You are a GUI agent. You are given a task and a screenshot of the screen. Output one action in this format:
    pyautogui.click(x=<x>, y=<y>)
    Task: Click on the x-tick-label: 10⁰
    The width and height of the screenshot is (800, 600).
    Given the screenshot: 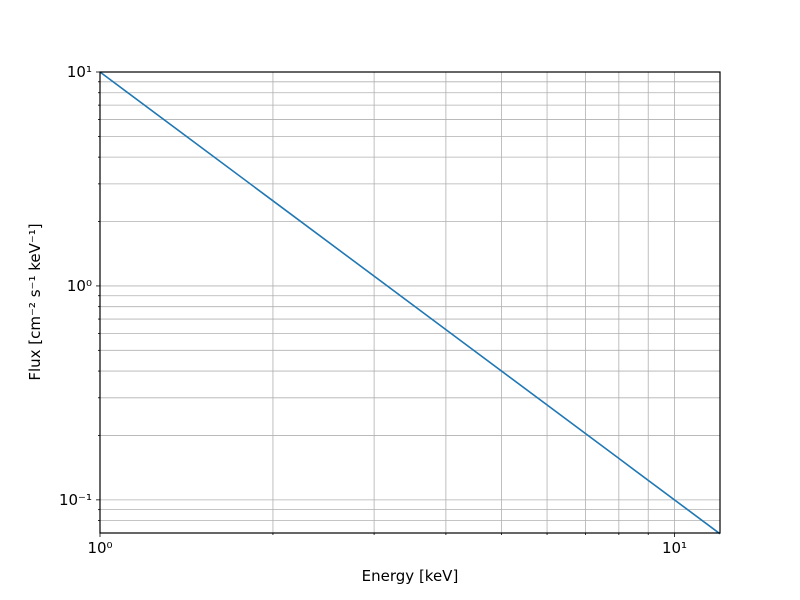 What is the action you would take?
    pyautogui.click(x=99, y=548)
    